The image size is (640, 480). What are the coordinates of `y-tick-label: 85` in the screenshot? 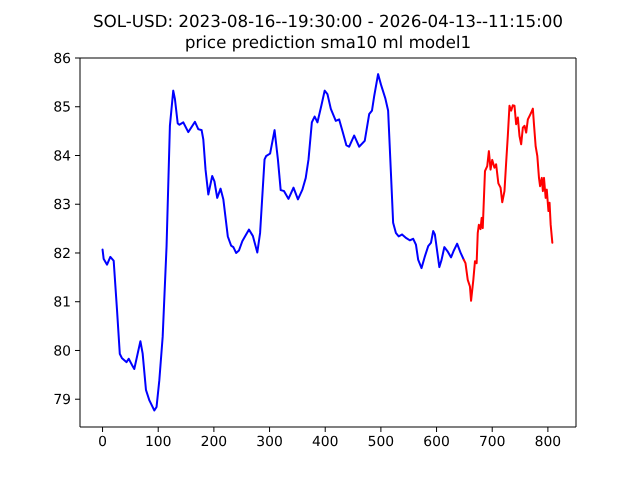 It's located at (62, 108).